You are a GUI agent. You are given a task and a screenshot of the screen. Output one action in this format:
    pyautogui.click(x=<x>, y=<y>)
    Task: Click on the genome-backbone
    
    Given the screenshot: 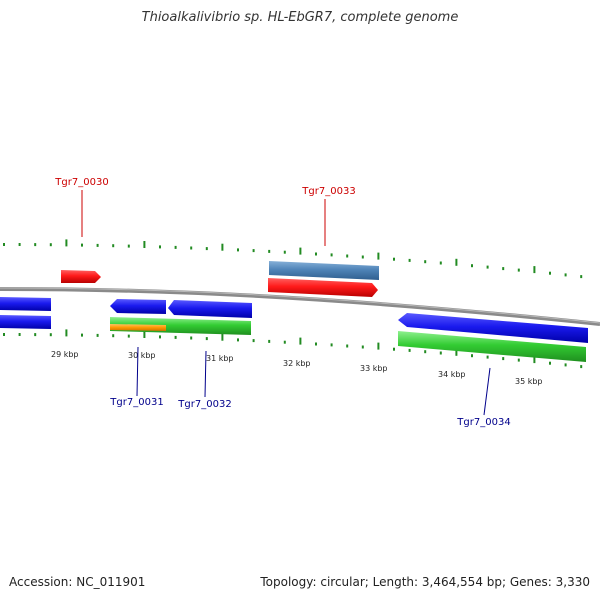 What is the action you would take?
    pyautogui.click(x=300, y=306)
    